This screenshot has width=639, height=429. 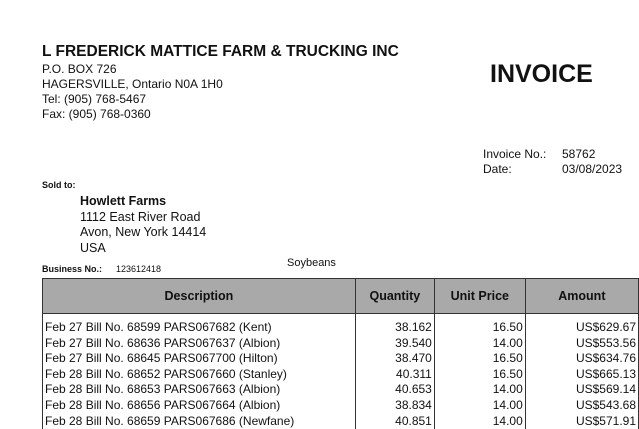 What do you see at coordinates (394, 296) in the screenshot?
I see `header-quantity: Quantity` at bounding box center [394, 296].